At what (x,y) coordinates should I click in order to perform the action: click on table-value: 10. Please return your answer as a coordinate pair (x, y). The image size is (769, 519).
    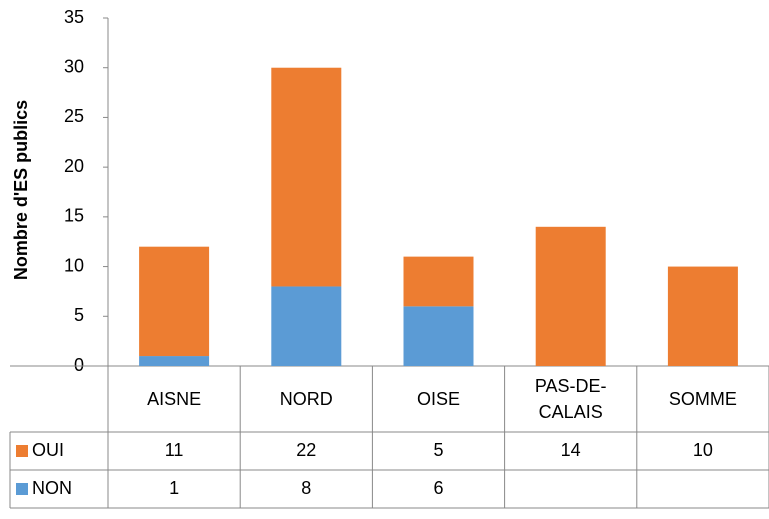
    Looking at the image, I should click on (703, 450).